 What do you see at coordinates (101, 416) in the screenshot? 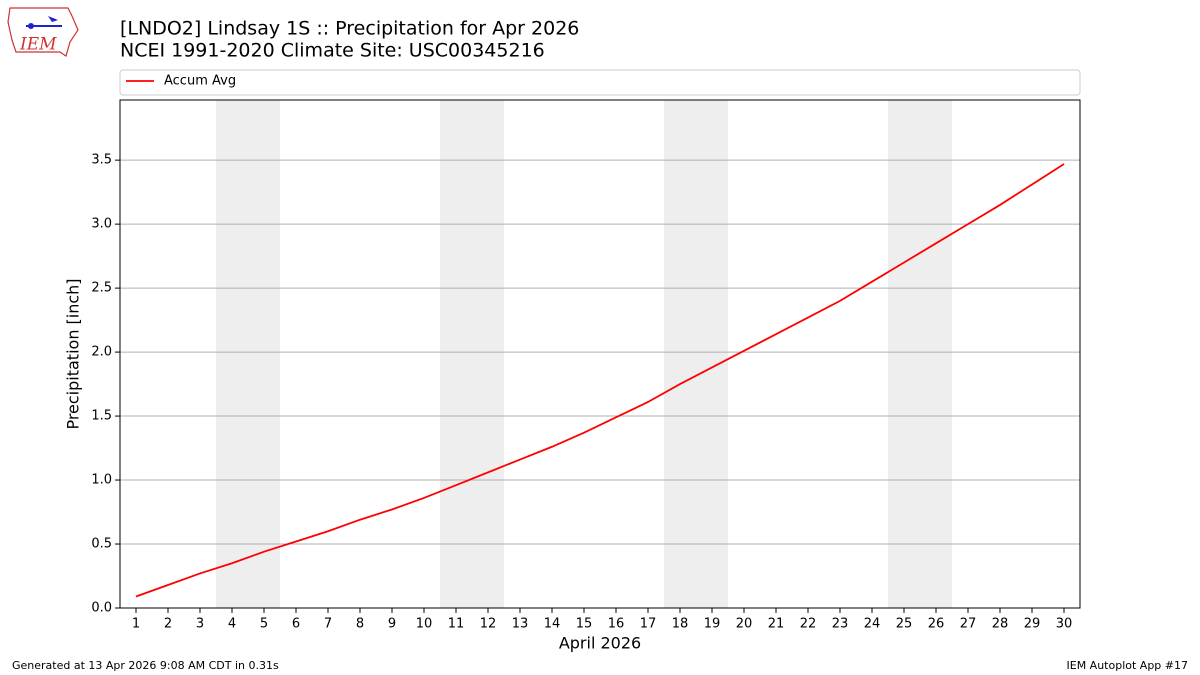
I see `y-tick-label: 1.5` at bounding box center [101, 416].